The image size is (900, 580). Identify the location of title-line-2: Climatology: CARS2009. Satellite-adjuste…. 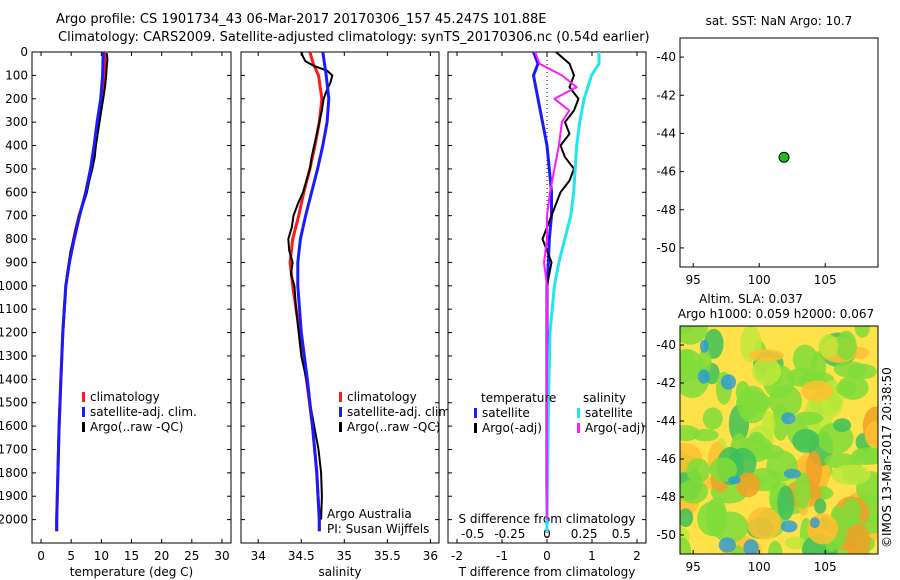
(354, 37).